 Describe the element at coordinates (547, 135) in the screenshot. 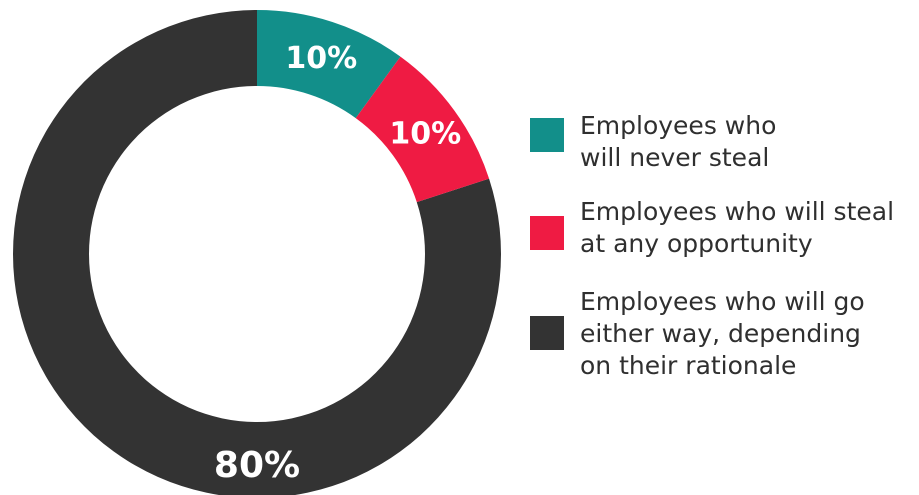

I see `legend-swatch-never-steal` at that location.